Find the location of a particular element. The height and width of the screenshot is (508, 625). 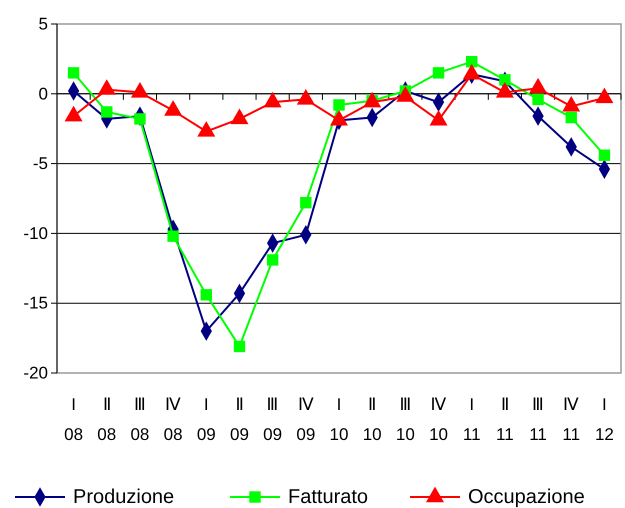

x-tick-label: Ⅳ 10 is located at coordinates (438, 419).